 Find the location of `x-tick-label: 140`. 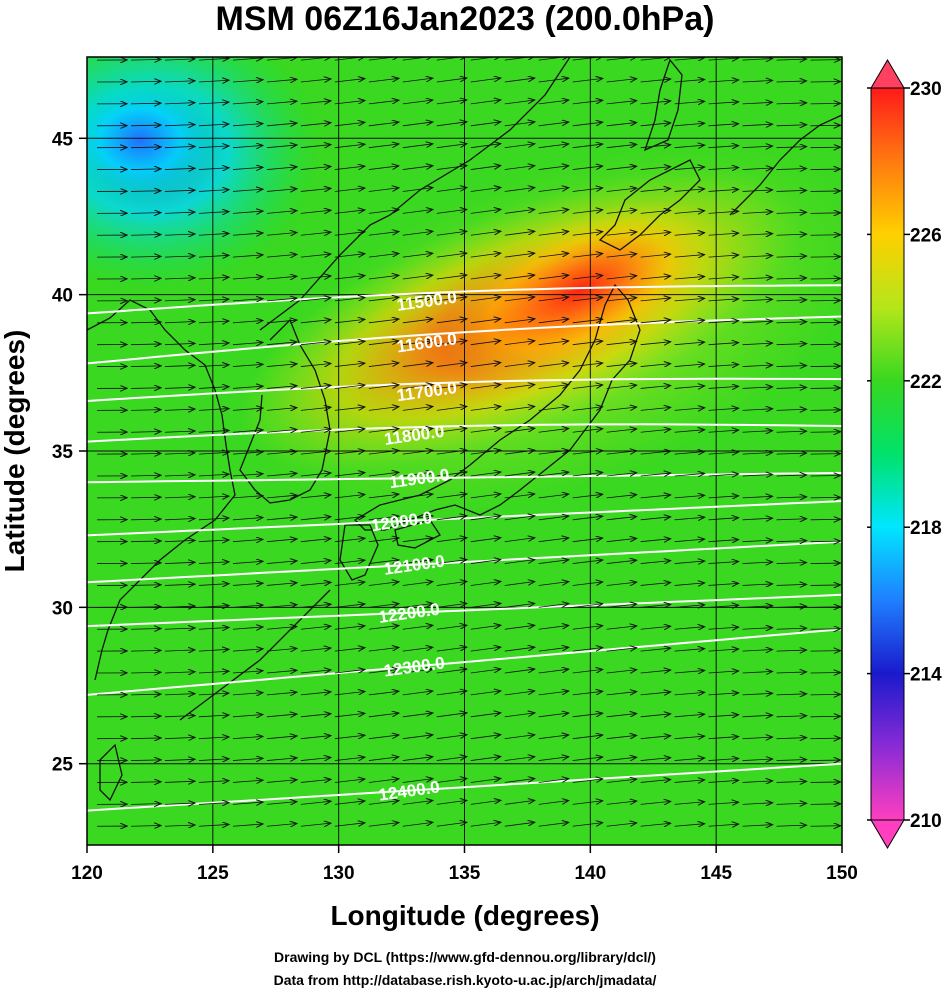

x-tick-label: 140 is located at coordinates (590, 873).